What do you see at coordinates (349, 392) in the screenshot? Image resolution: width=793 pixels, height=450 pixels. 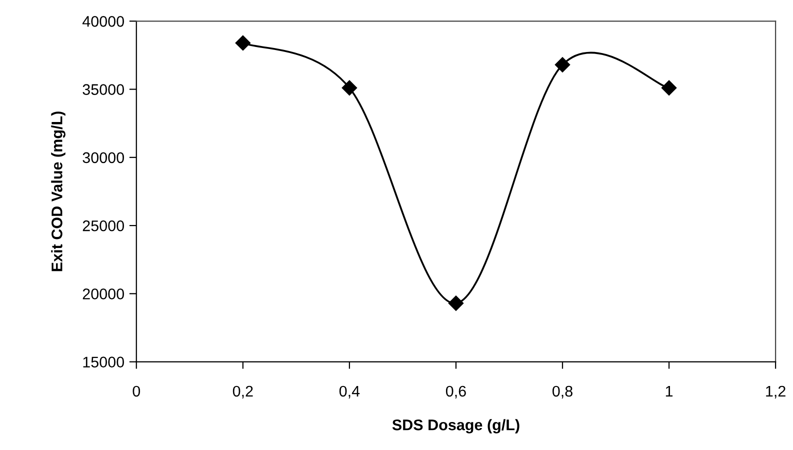 I see `x-tick-label: 0,4` at bounding box center [349, 392].